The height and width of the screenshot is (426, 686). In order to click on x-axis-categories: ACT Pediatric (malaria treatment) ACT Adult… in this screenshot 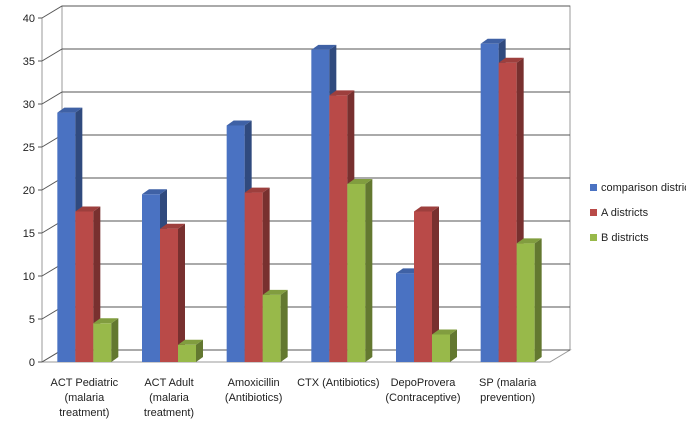, I will do `click(294, 398)`.